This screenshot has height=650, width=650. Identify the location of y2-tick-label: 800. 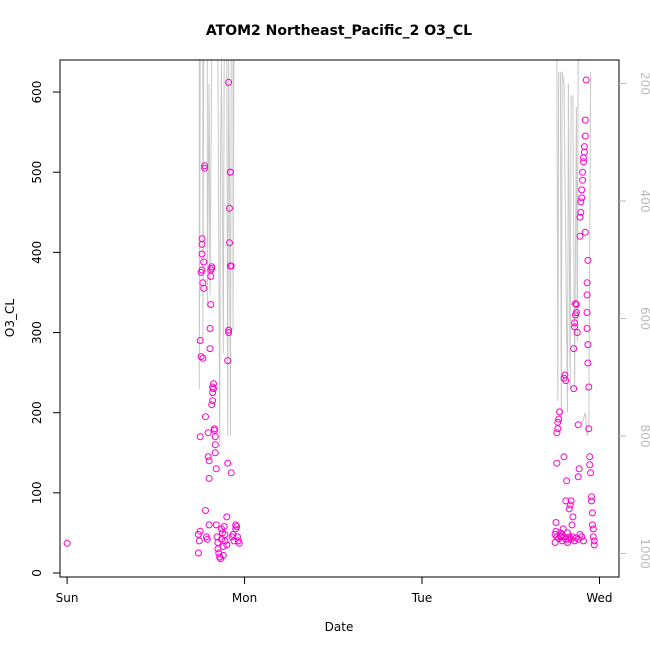
(644, 436).